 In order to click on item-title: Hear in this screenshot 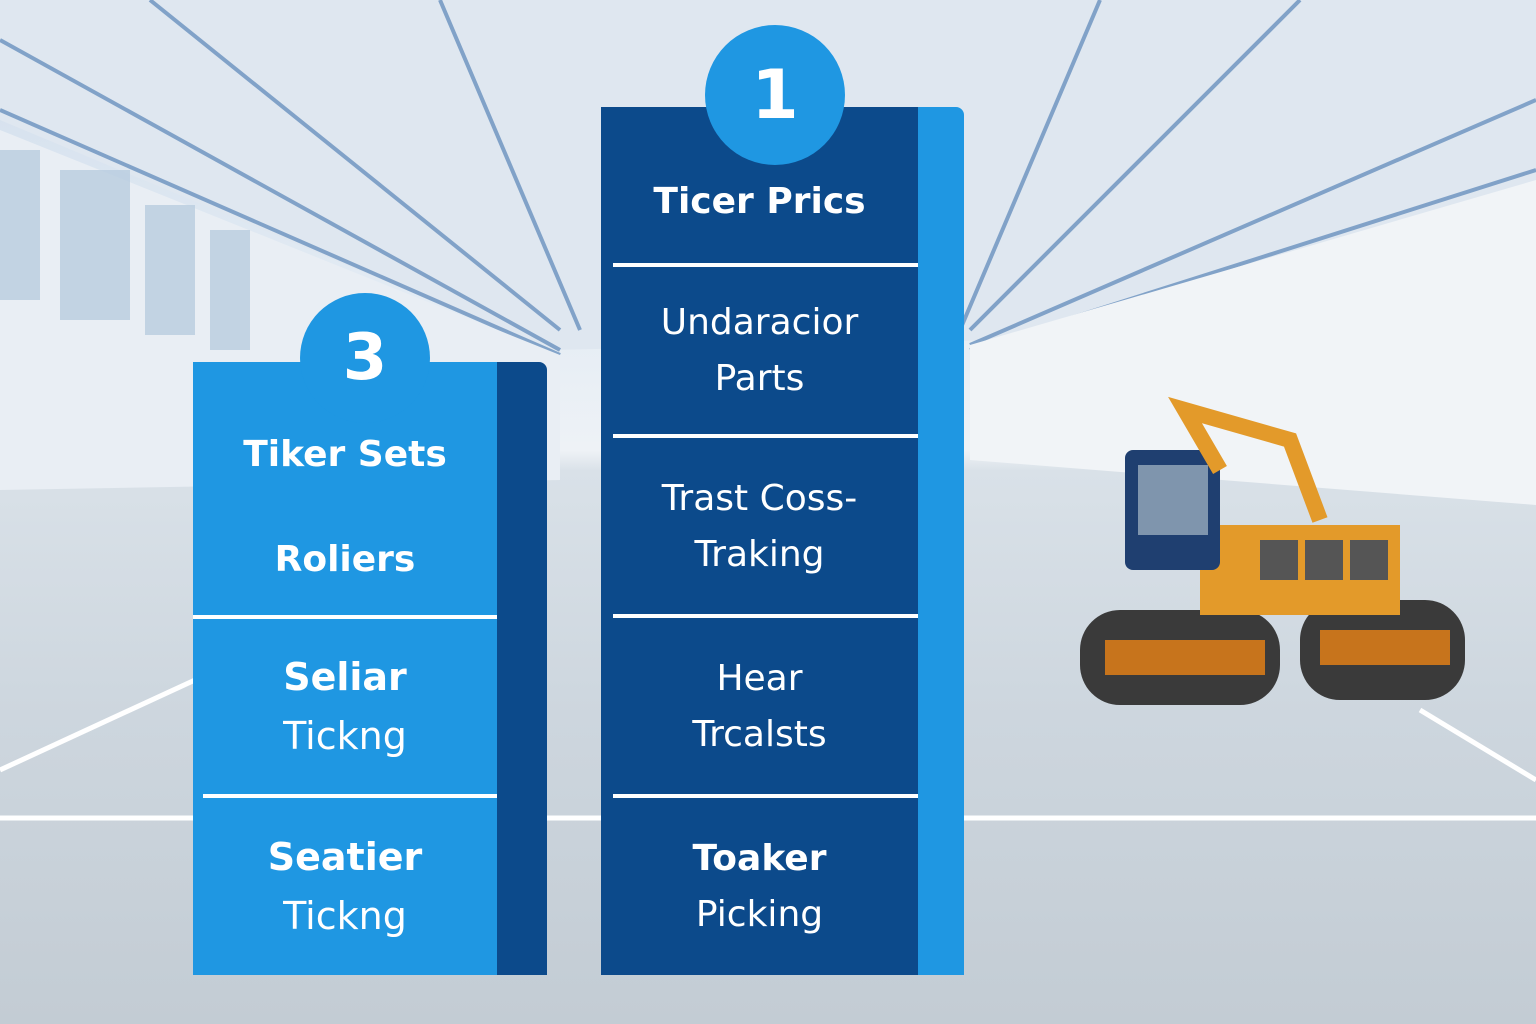, I will do `click(759, 679)`.